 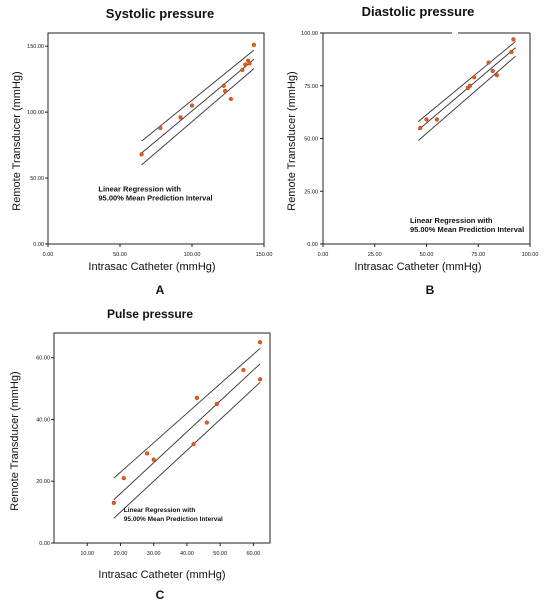 I want to click on y-tick-label: 75.00, so click(x=311, y=87).